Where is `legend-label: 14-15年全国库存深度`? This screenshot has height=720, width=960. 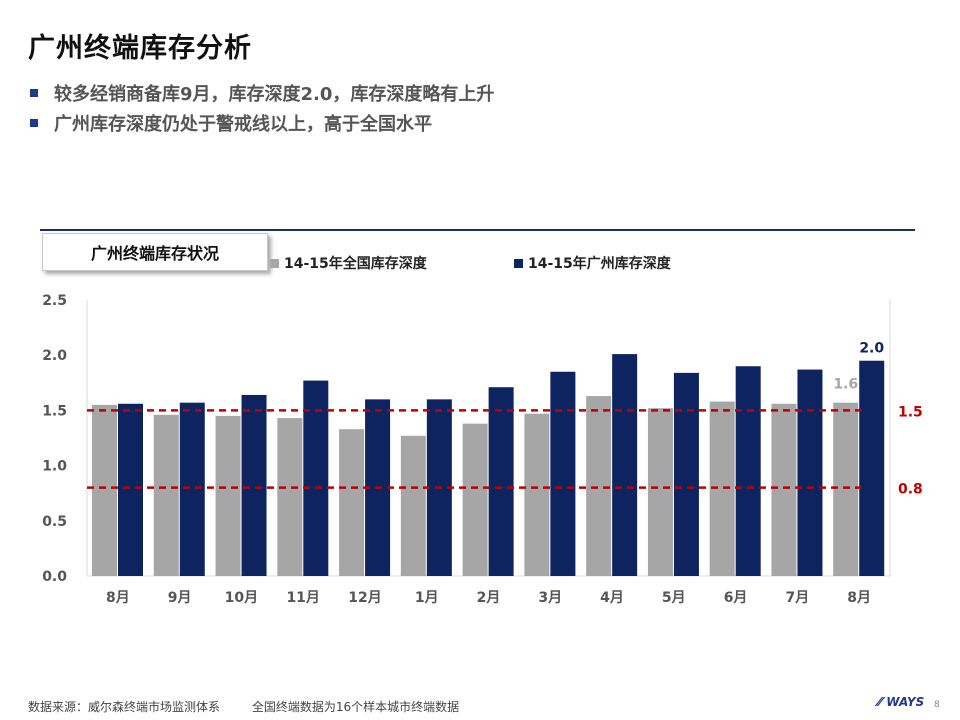 legend-label: 14-15年全国库存深度 is located at coordinates (355, 264).